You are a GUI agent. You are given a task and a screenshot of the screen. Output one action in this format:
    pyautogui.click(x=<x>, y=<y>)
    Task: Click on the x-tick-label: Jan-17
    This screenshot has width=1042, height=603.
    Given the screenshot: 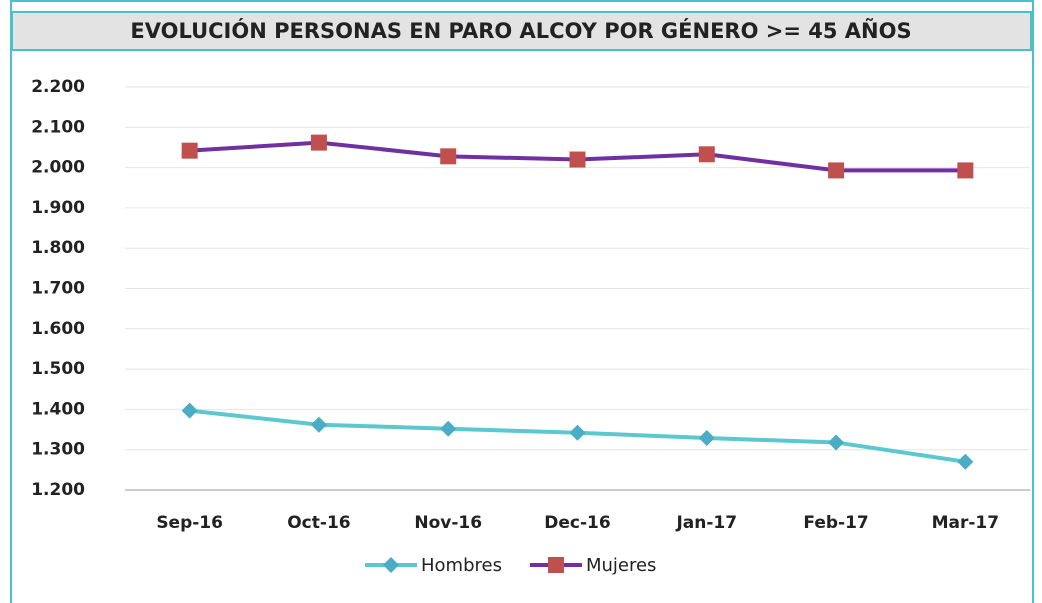 What is the action you would take?
    pyautogui.click(x=706, y=523)
    